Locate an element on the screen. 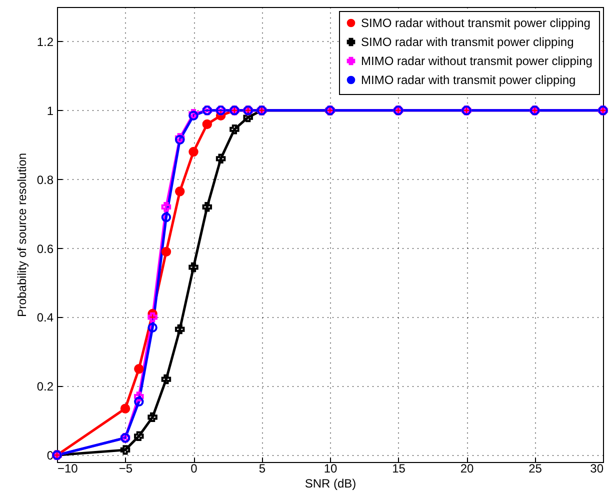  x-tick-label: 5 is located at coordinates (262, 469).